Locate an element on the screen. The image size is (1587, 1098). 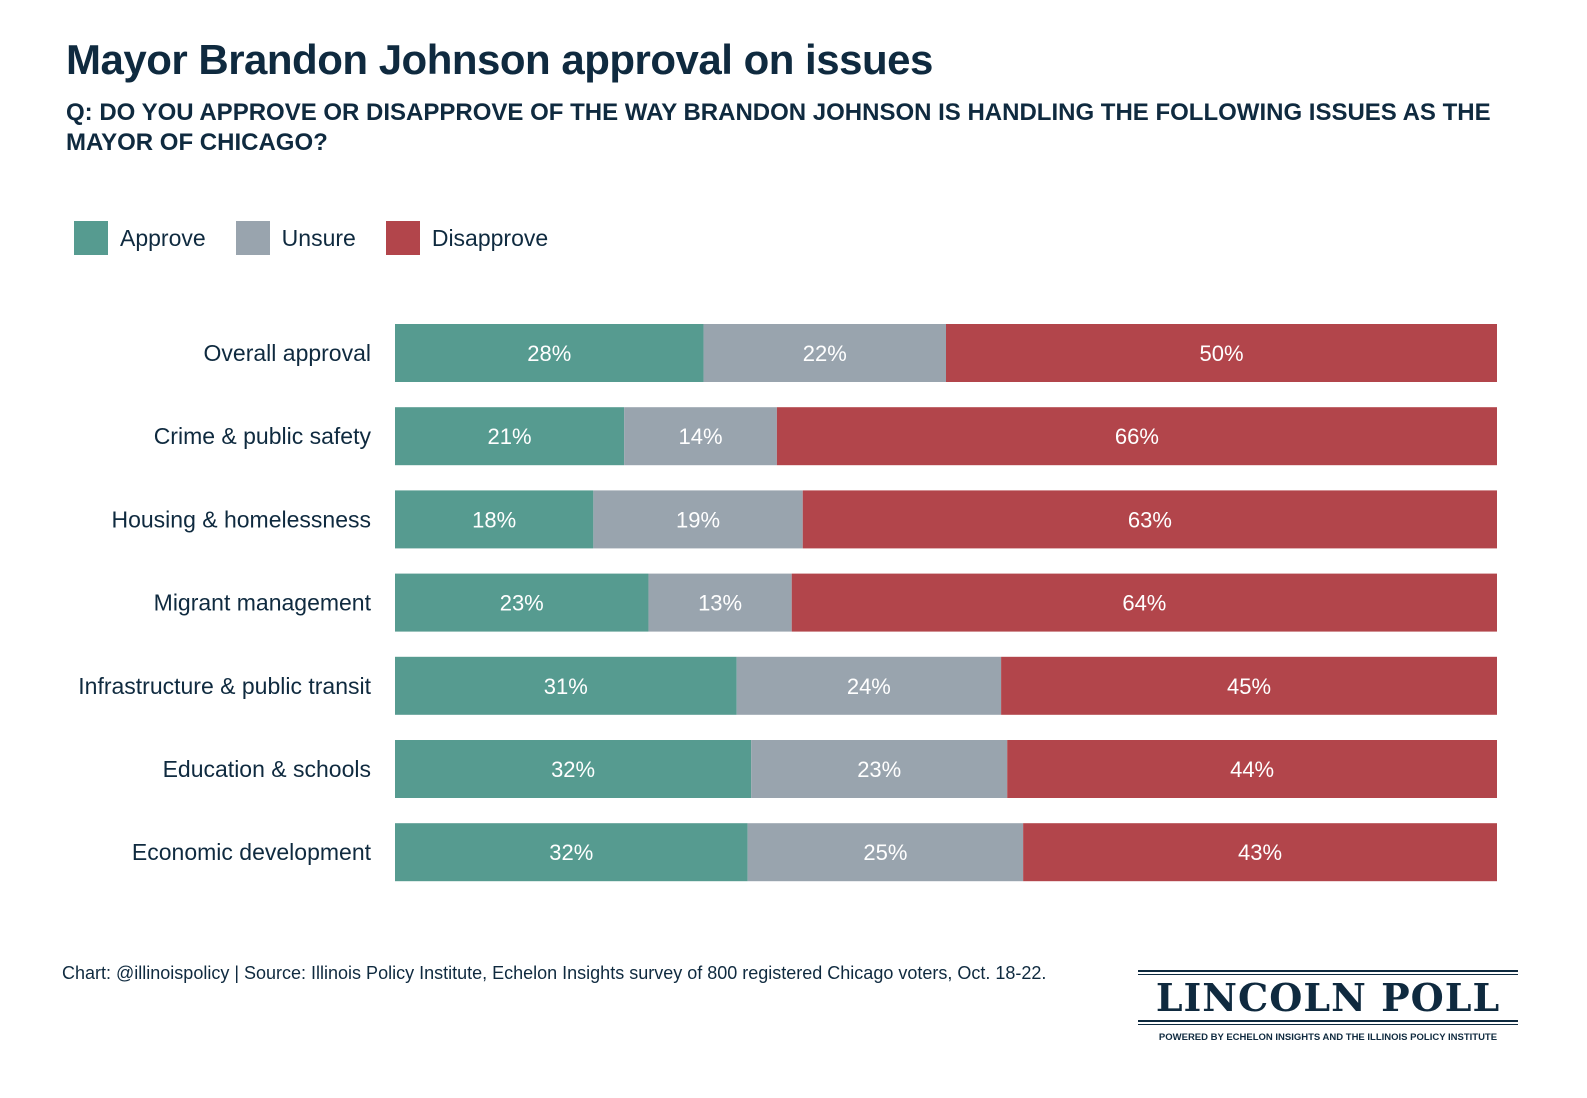
data-label-approve: 31% is located at coordinates (566, 686).